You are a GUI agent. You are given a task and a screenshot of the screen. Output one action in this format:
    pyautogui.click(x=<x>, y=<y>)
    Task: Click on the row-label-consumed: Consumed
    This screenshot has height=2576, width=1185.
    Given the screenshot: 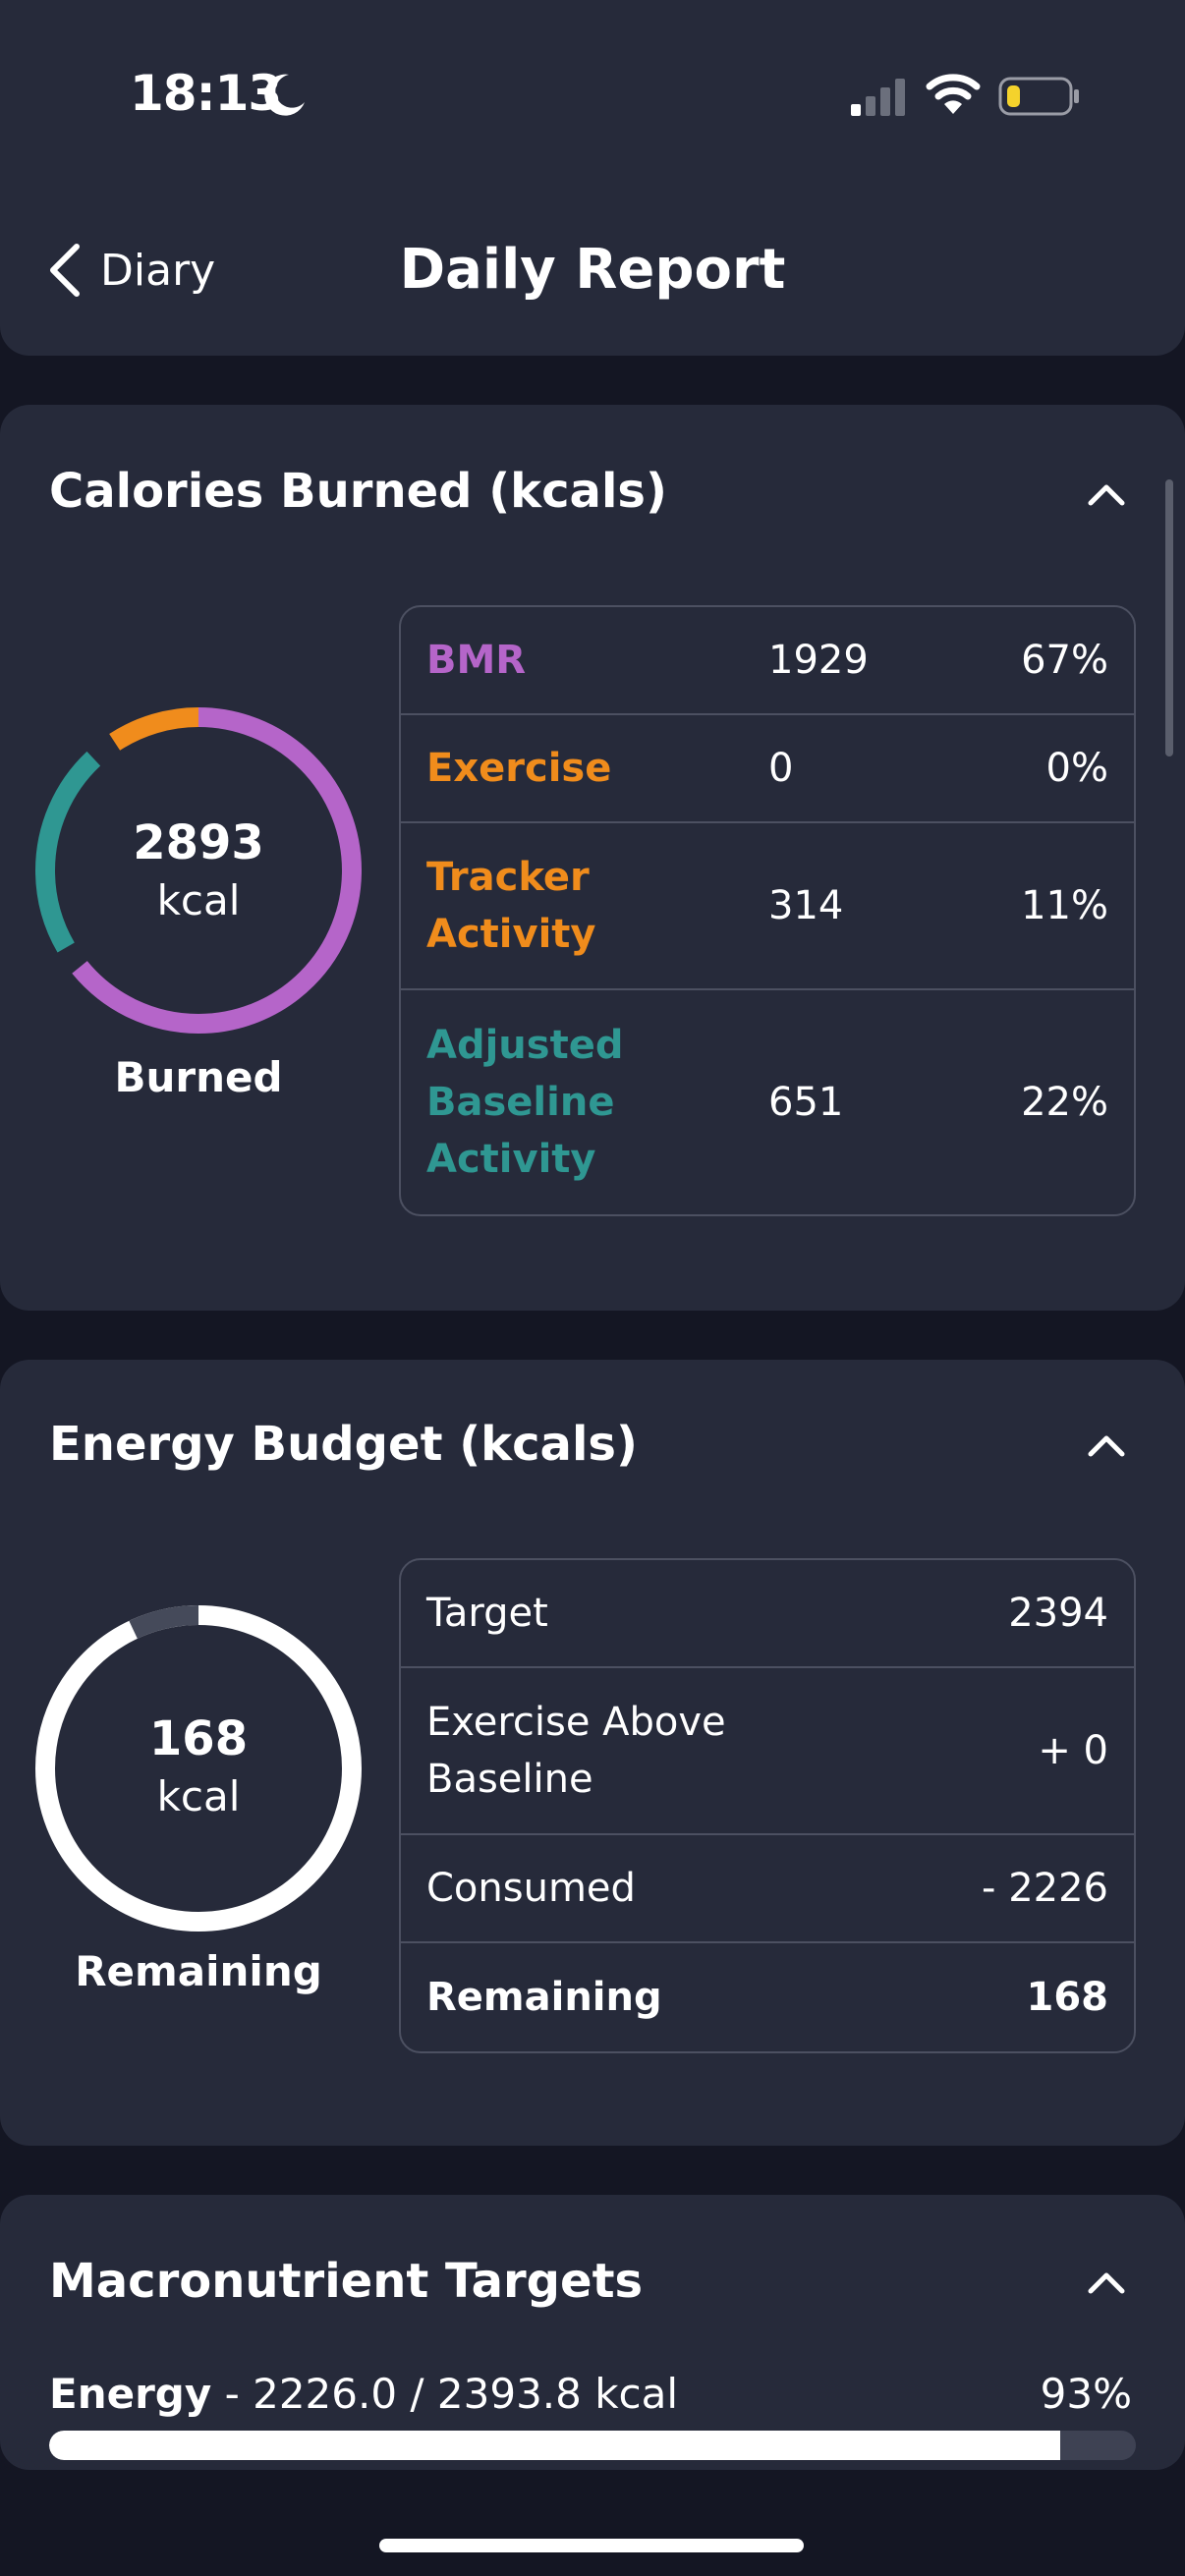 What is the action you would take?
    pyautogui.click(x=531, y=1888)
    